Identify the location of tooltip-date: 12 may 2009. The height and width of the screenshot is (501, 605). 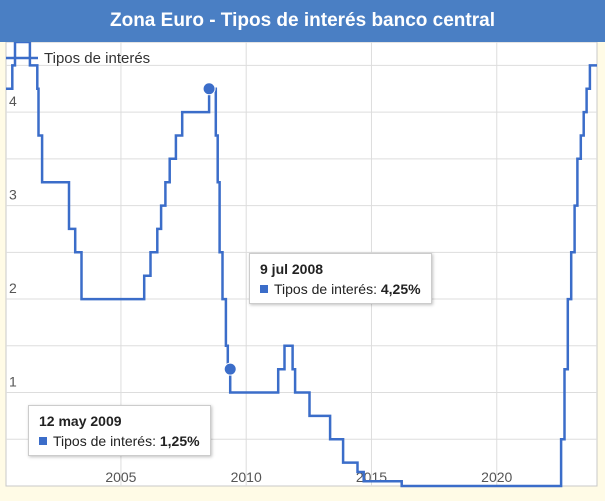
(80, 421).